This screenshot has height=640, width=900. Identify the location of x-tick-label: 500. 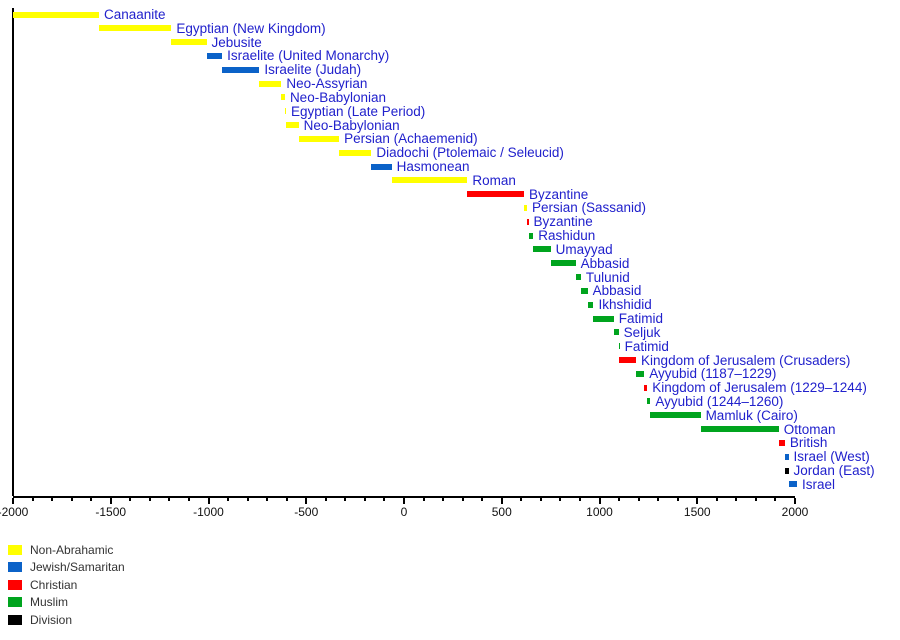
(501, 512).